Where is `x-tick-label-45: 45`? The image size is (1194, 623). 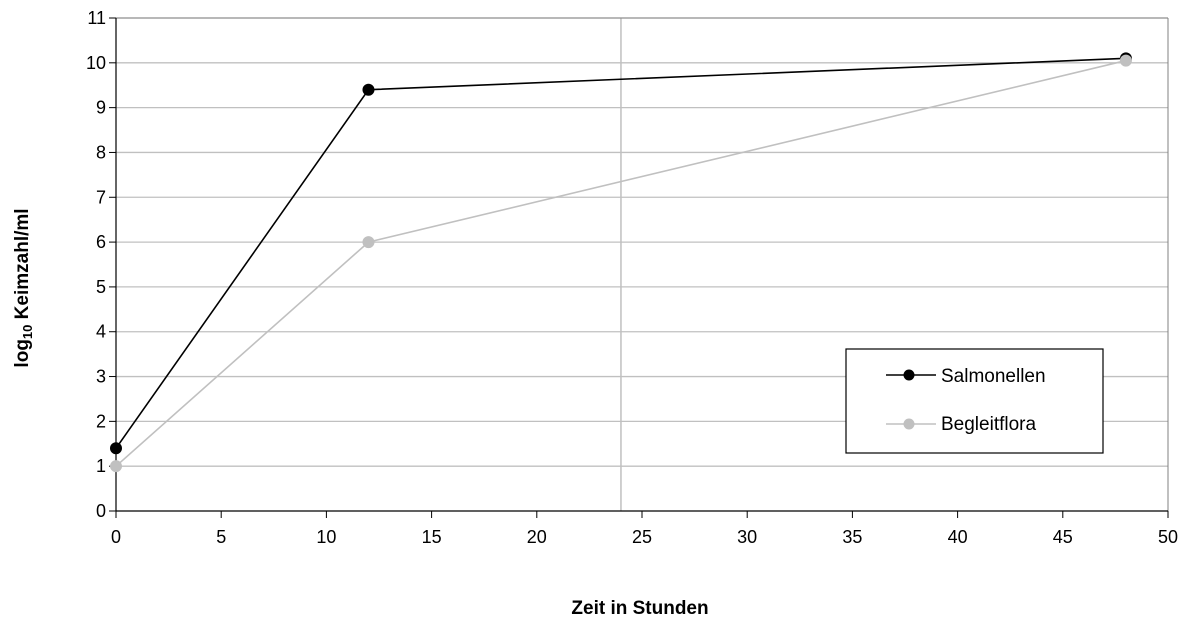
x-tick-label-45: 45 is located at coordinates (1063, 537).